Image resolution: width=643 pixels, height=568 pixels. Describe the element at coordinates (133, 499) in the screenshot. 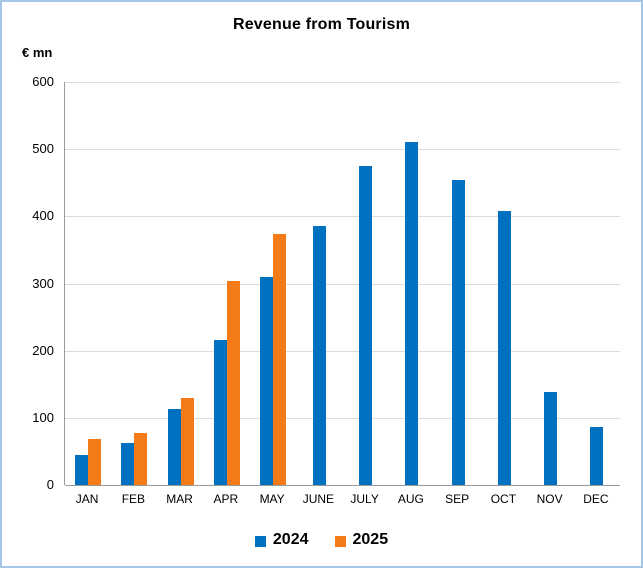

I see `x-label-feb: FEB` at that location.